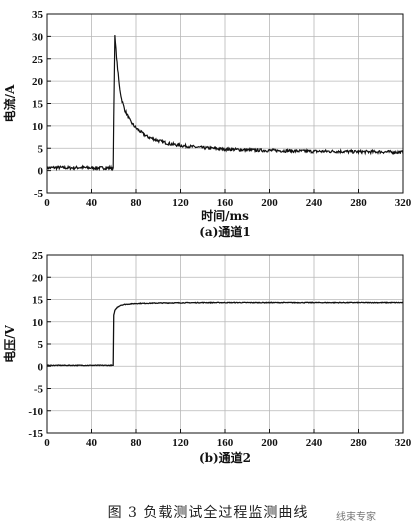 Image resolution: width=416 pixels, height=532 pixels. I want to click on figure-caption: 图 3 负载测试全过程监测曲线, so click(208, 513).